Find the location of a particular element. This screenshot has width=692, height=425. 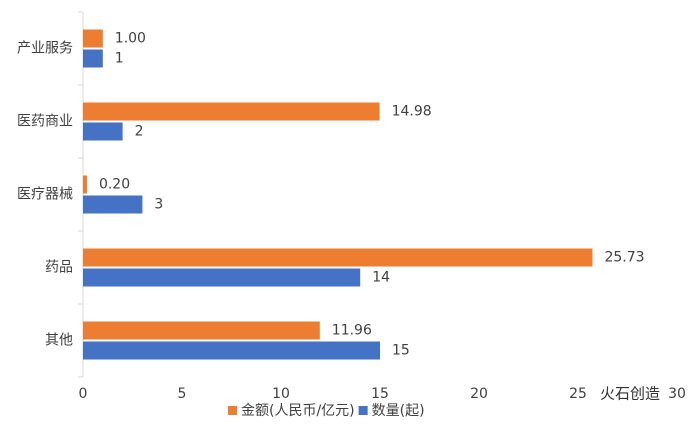

value-label: 1.00 is located at coordinates (130, 39).